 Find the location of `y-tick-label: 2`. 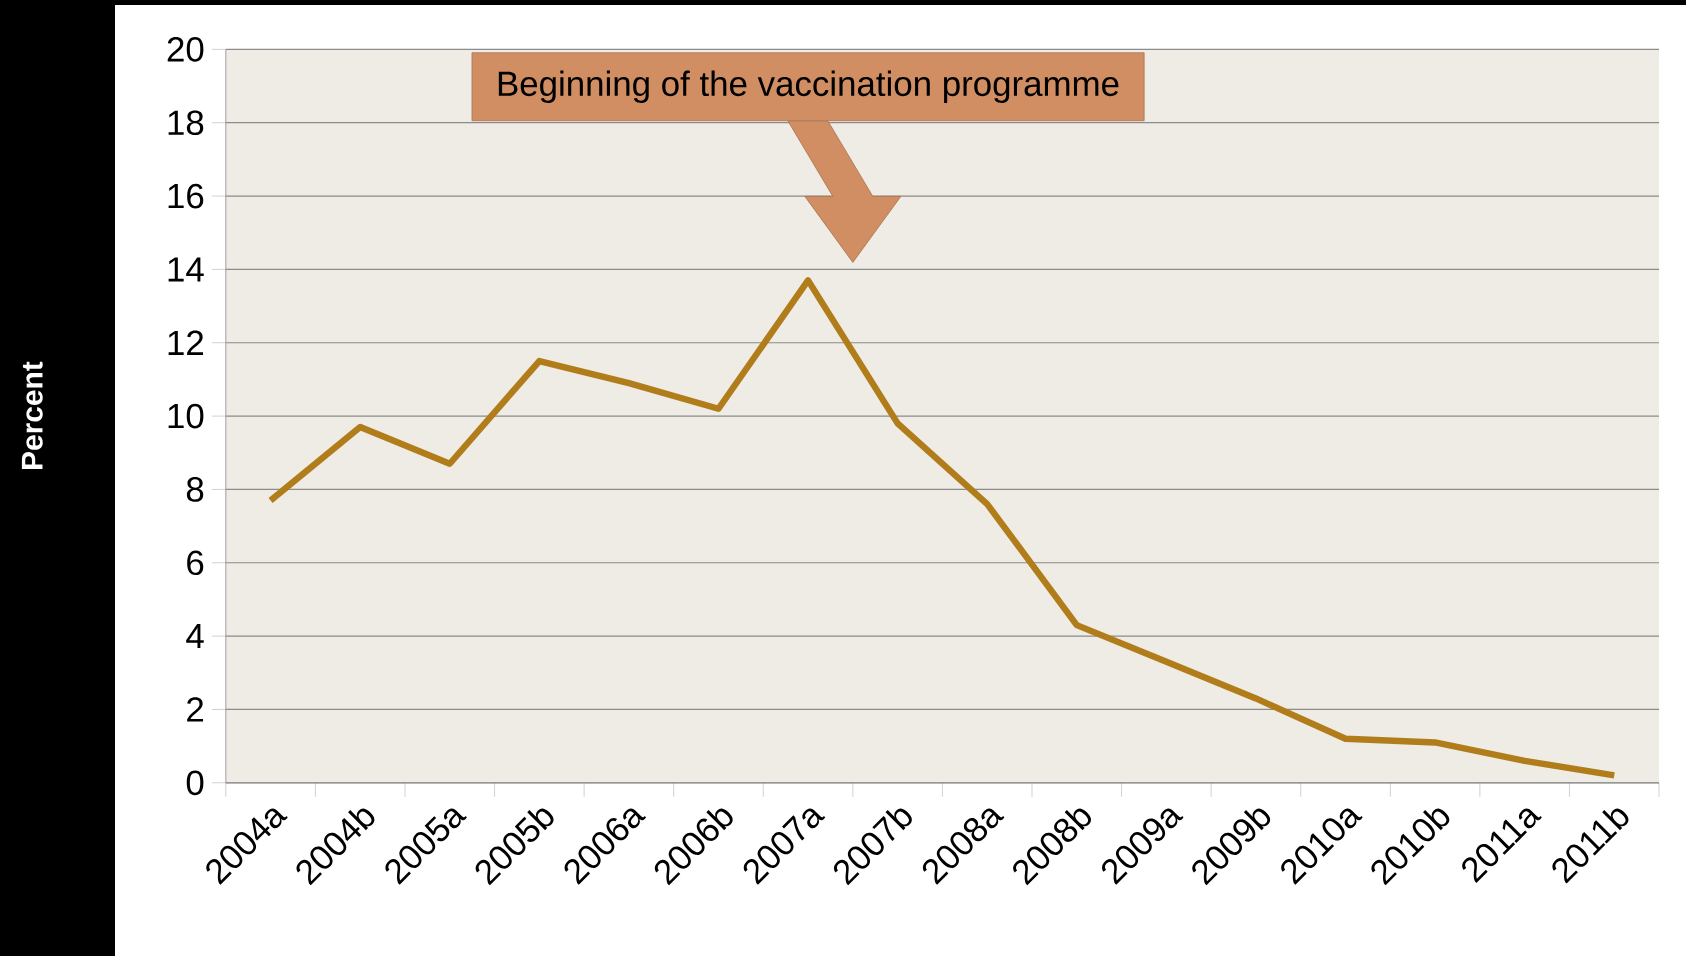

y-tick-label: 2 is located at coordinates (195, 709).